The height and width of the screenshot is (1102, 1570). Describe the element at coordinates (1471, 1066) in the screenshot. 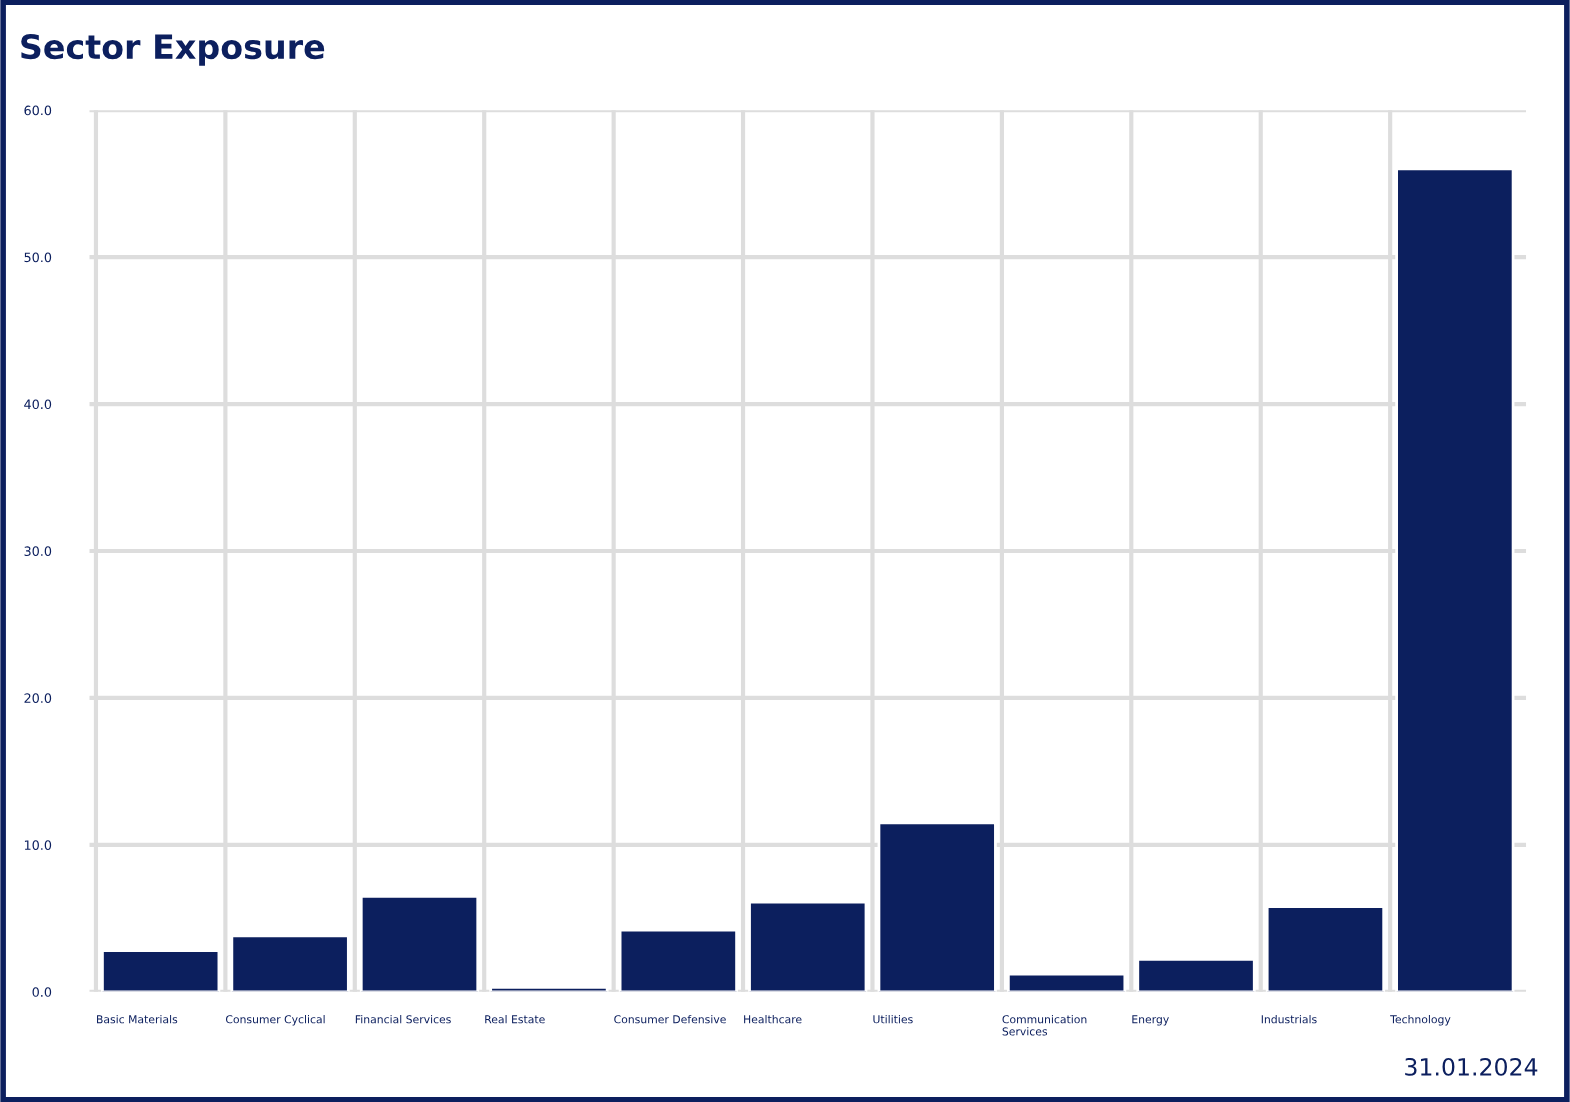

I see `text: 31.01.2024` at that location.